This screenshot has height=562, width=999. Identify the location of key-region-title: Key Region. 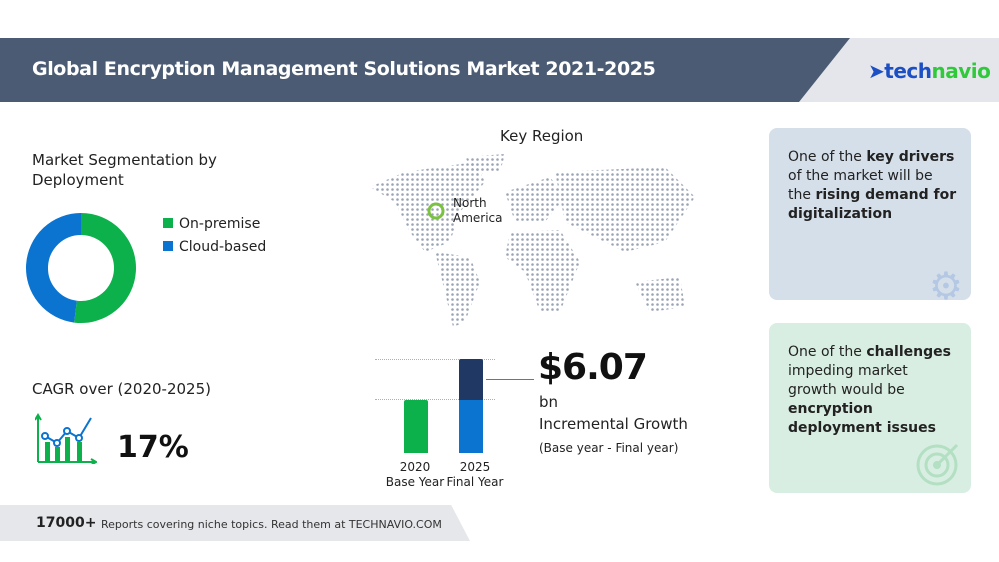
(542, 136).